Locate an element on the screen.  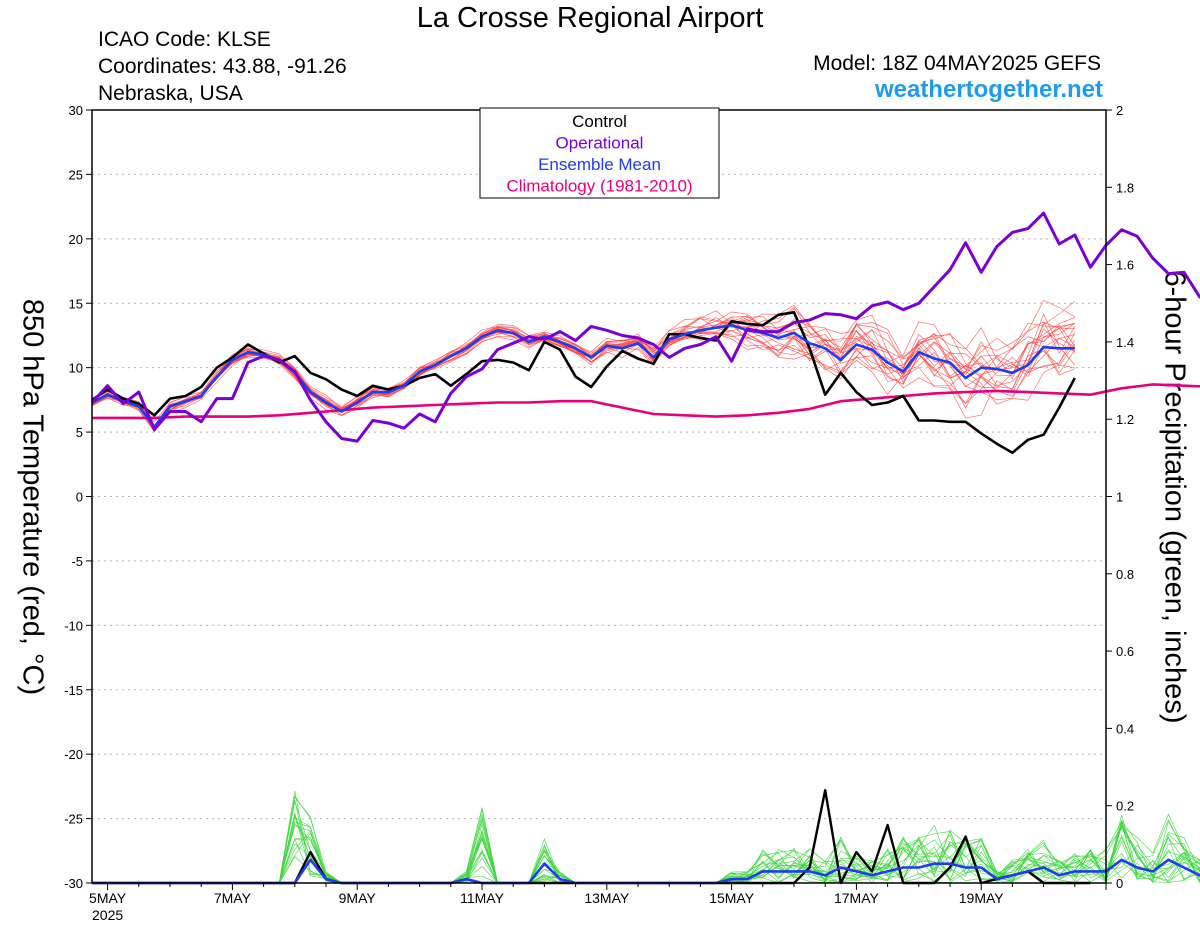
right-tick-label: 0.4 is located at coordinates (1125, 728).